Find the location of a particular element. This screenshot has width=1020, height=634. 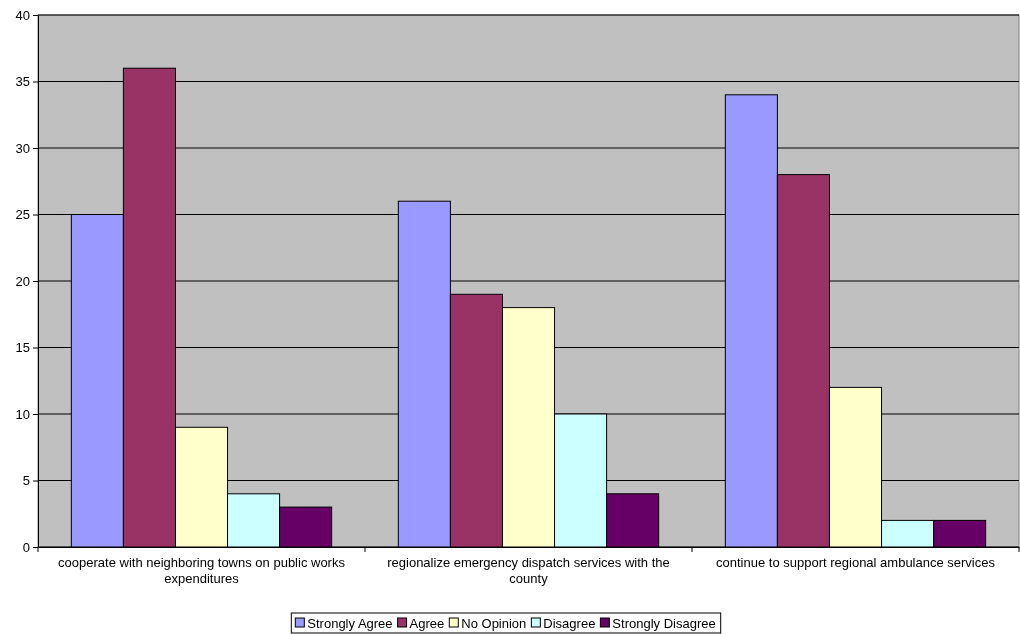

x-tick-label: cooperate with neighboring towns on public works expenditures is located at coordinates (202, 570).